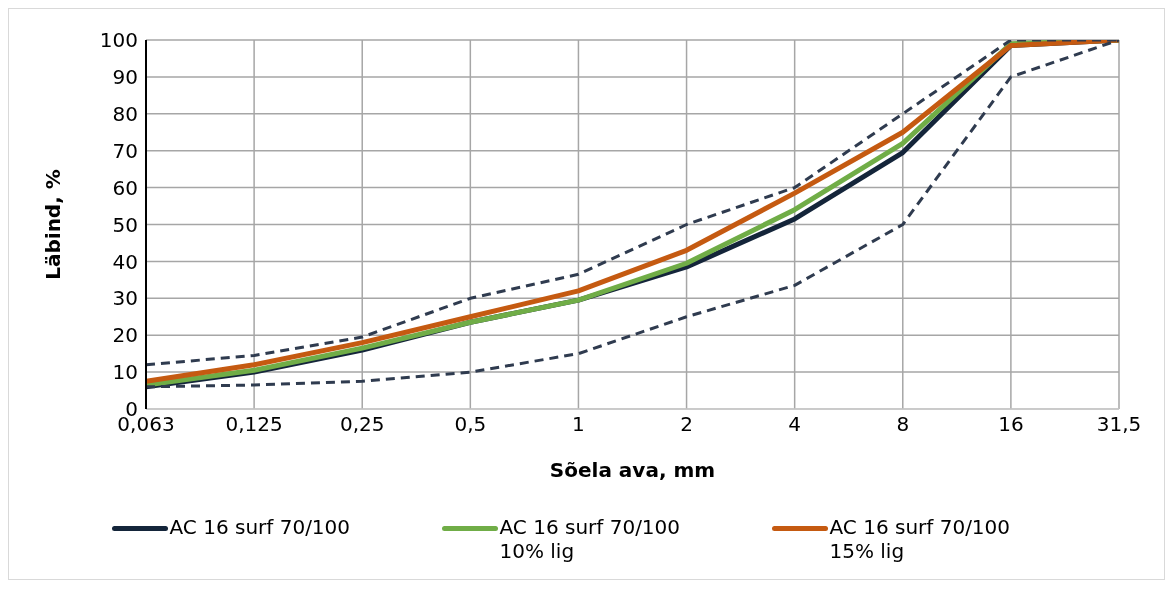 The height and width of the screenshot is (608, 1173). I want to click on y-tick-label: 20, so click(125, 335).